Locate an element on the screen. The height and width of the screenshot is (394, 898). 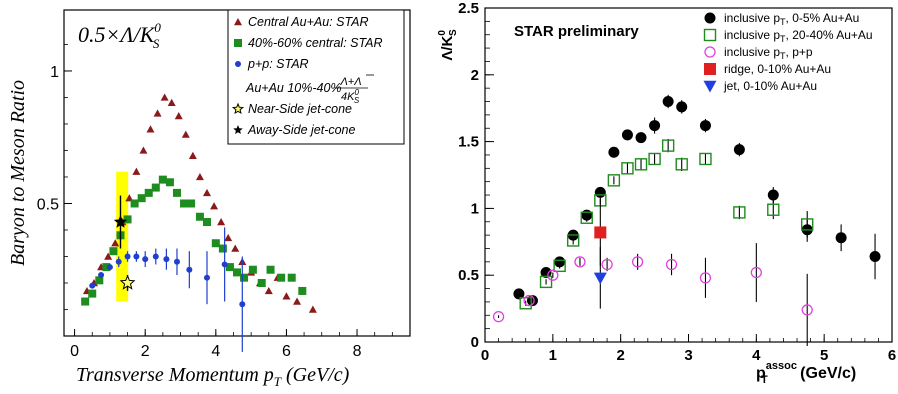
right-x-axis-label: passoc T (GeV/c) is located at coordinates (806, 373).